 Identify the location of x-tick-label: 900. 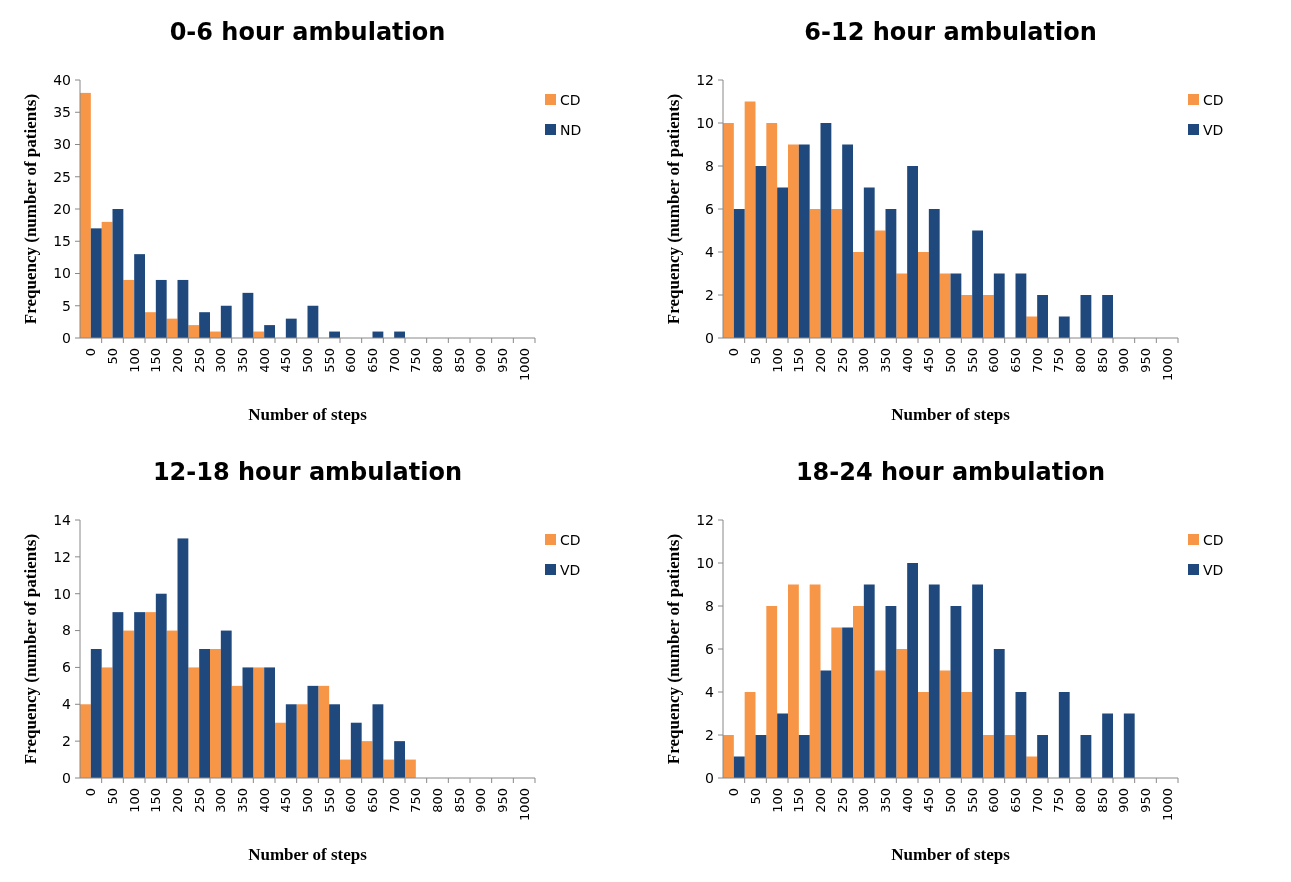
(481, 360).